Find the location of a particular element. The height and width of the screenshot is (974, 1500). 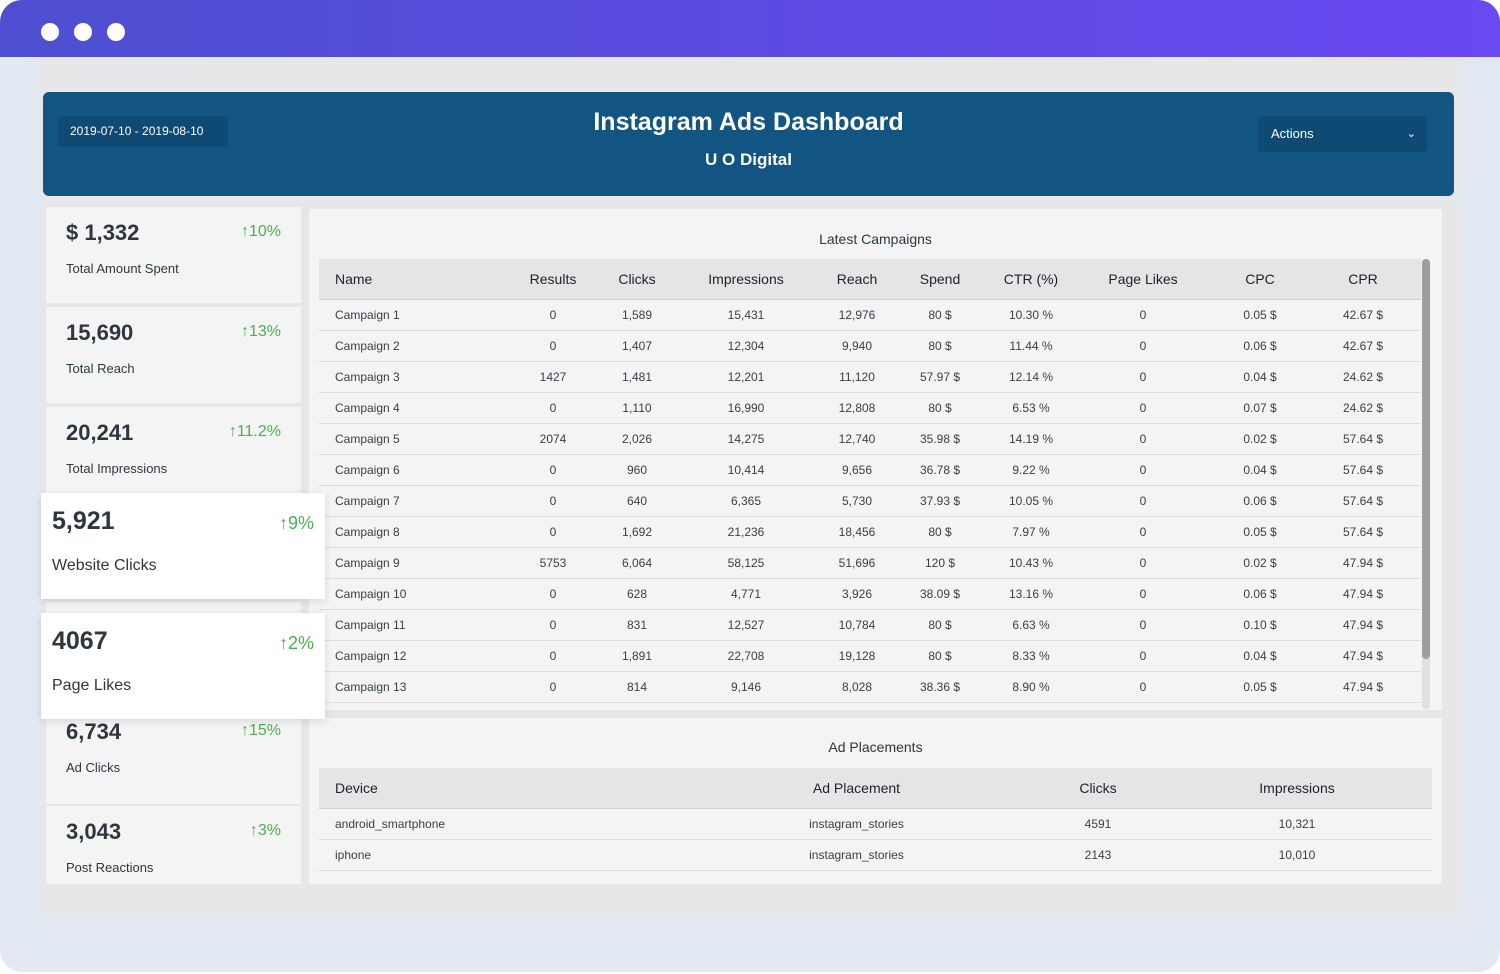

table-cell: 0.07 $ is located at coordinates (1260, 408).